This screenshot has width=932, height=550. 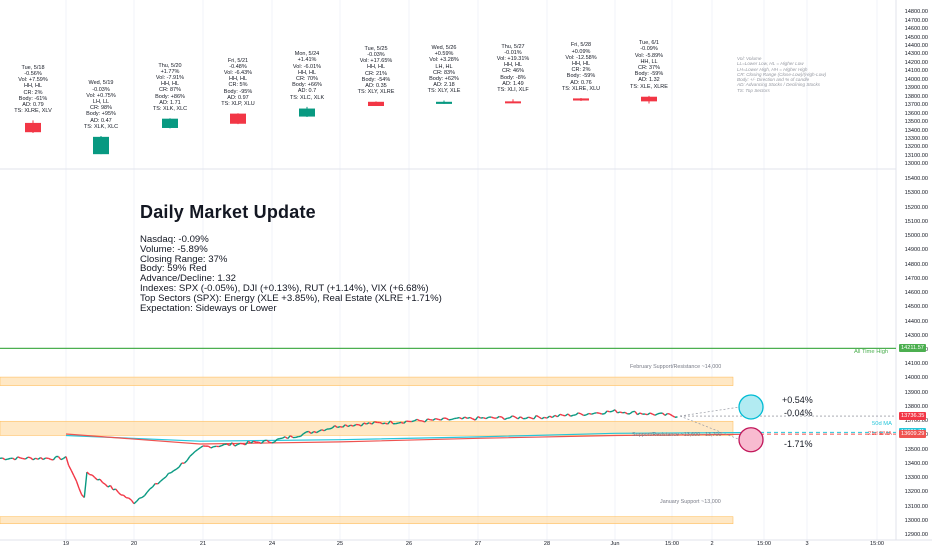 I want to click on annotation-line: CR: 87%, so click(x=169, y=90).